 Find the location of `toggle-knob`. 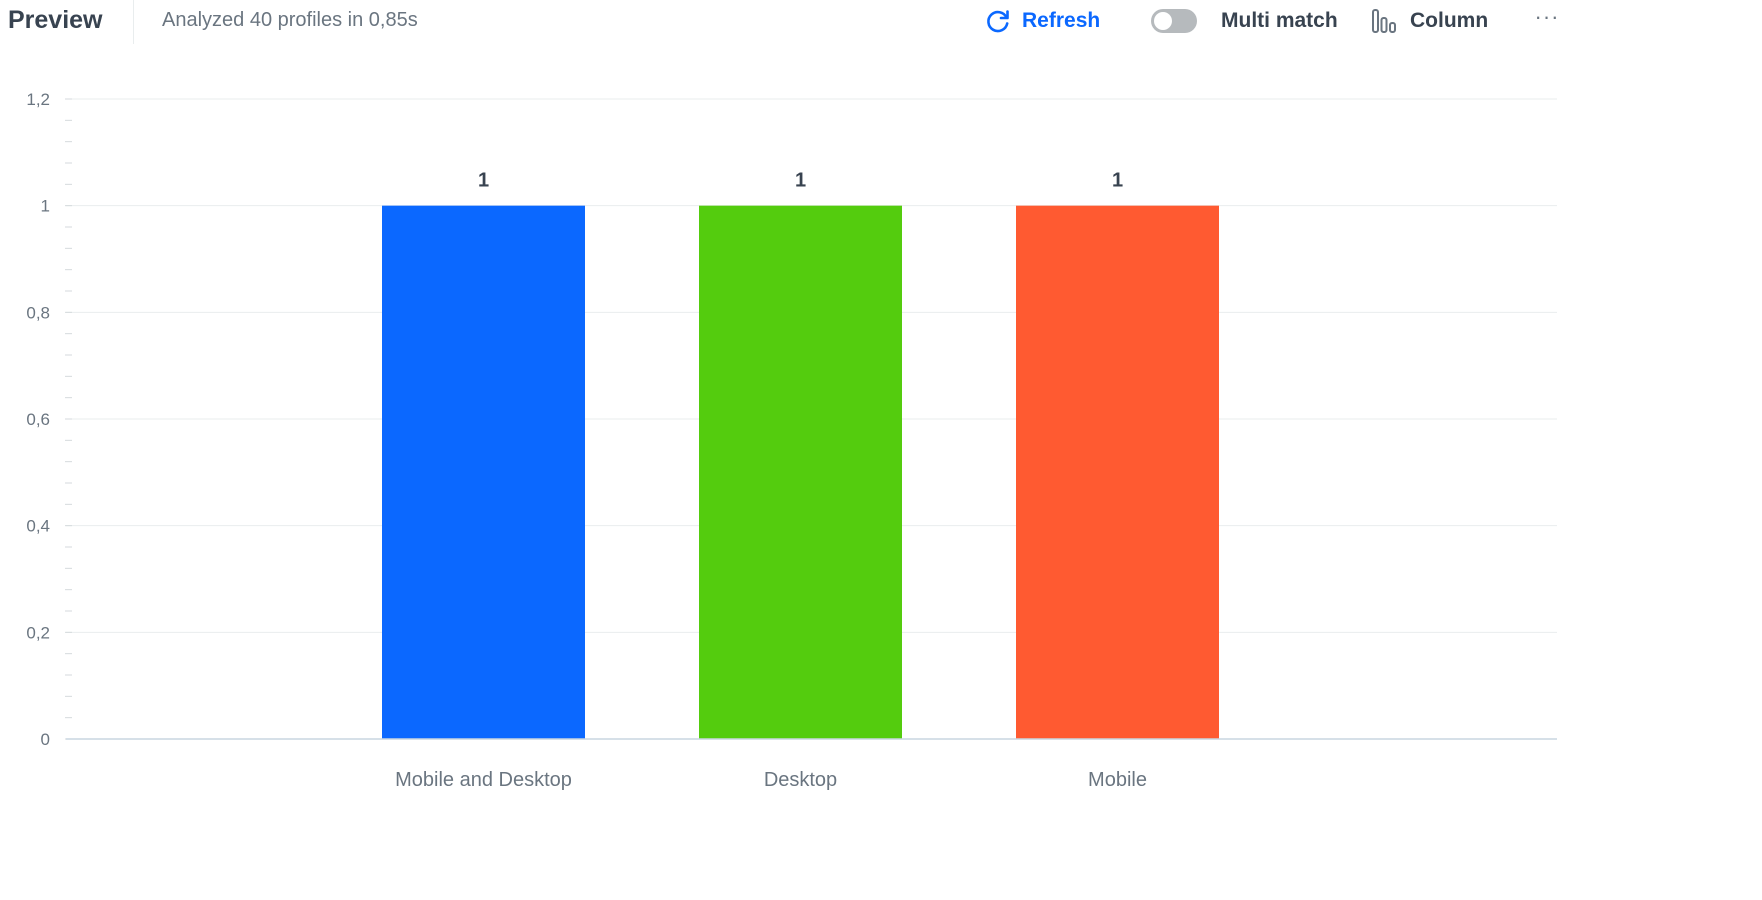

toggle-knob is located at coordinates (1163, 21).